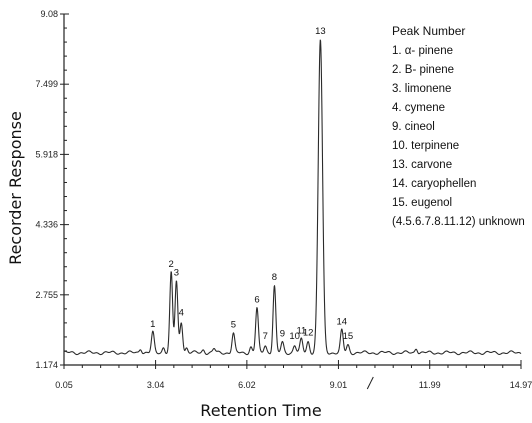 The image size is (532, 423). Describe the element at coordinates (260, 410) in the screenshot. I see `x-axis-label: Retention Time` at that location.